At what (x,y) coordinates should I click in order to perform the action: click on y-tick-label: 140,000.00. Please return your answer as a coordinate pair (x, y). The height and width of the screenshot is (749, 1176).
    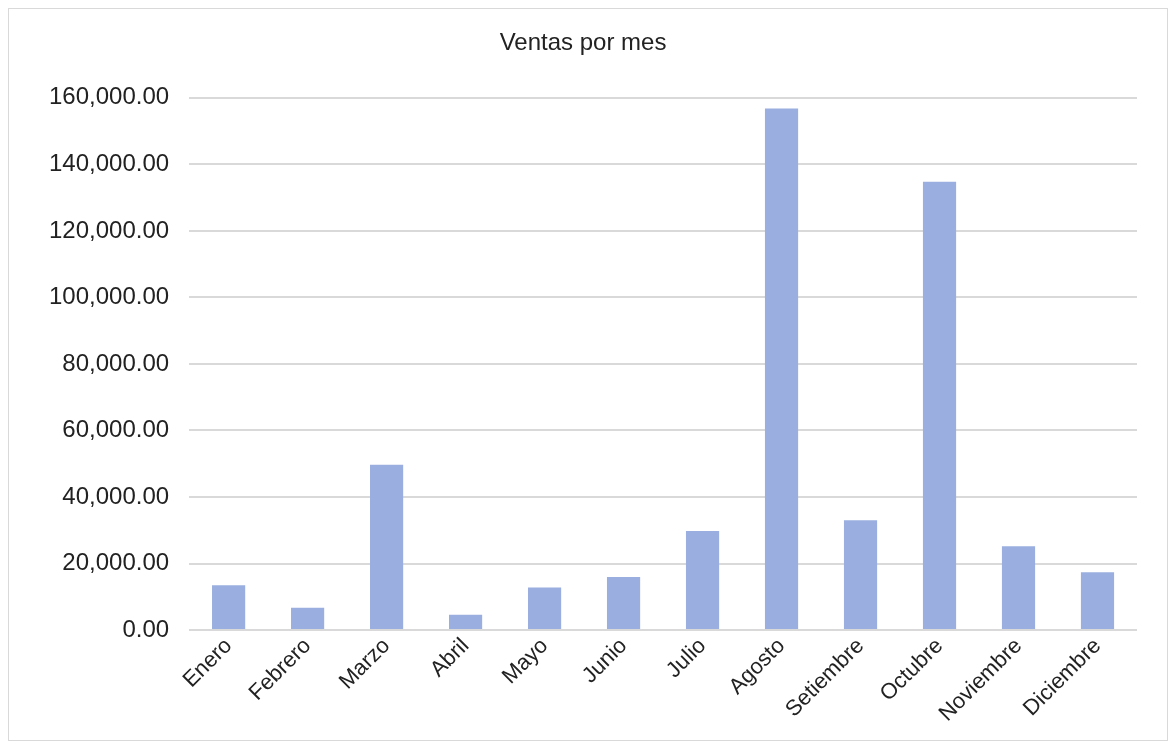
    Looking at the image, I should click on (109, 162).